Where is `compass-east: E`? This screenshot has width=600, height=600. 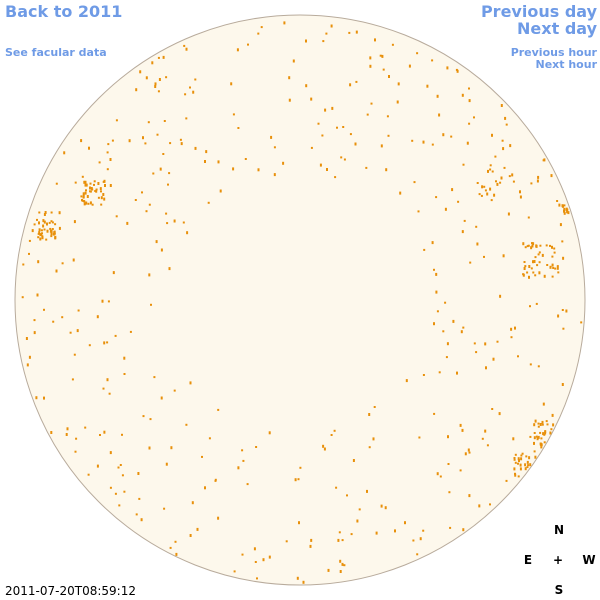
compass-east: E is located at coordinates (528, 560).